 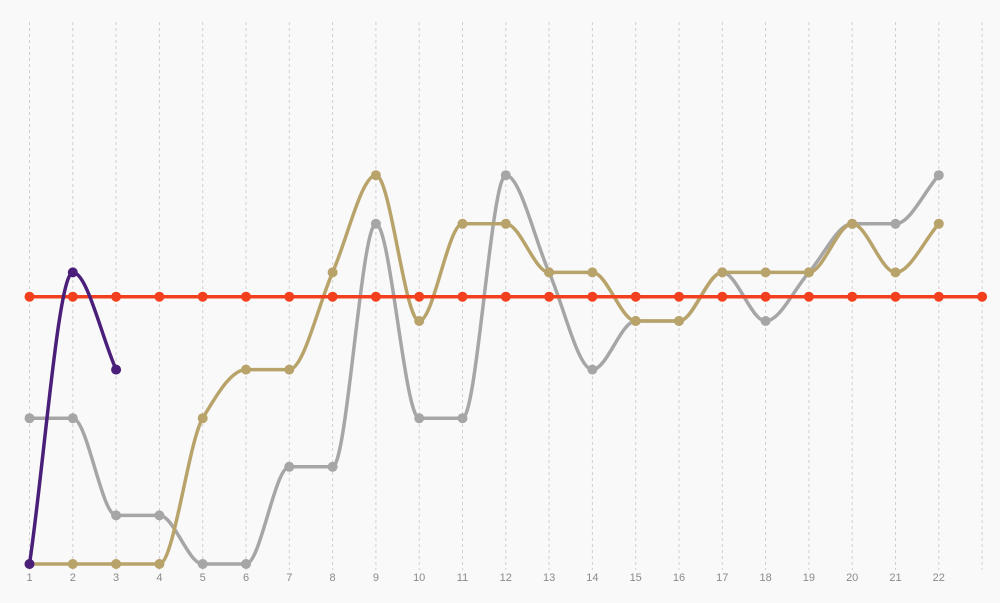 I want to click on x-tick-label: 18, so click(x=765, y=578).